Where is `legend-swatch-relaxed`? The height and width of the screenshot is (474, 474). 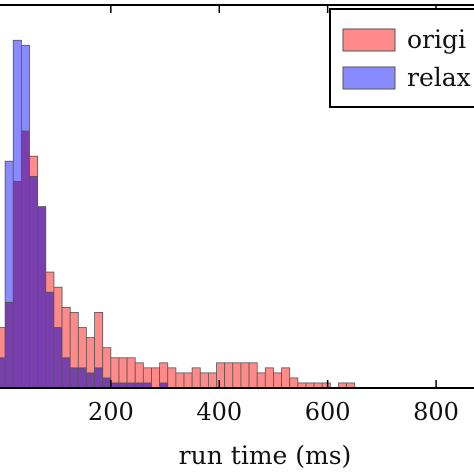 legend-swatch-relaxed is located at coordinates (369, 78).